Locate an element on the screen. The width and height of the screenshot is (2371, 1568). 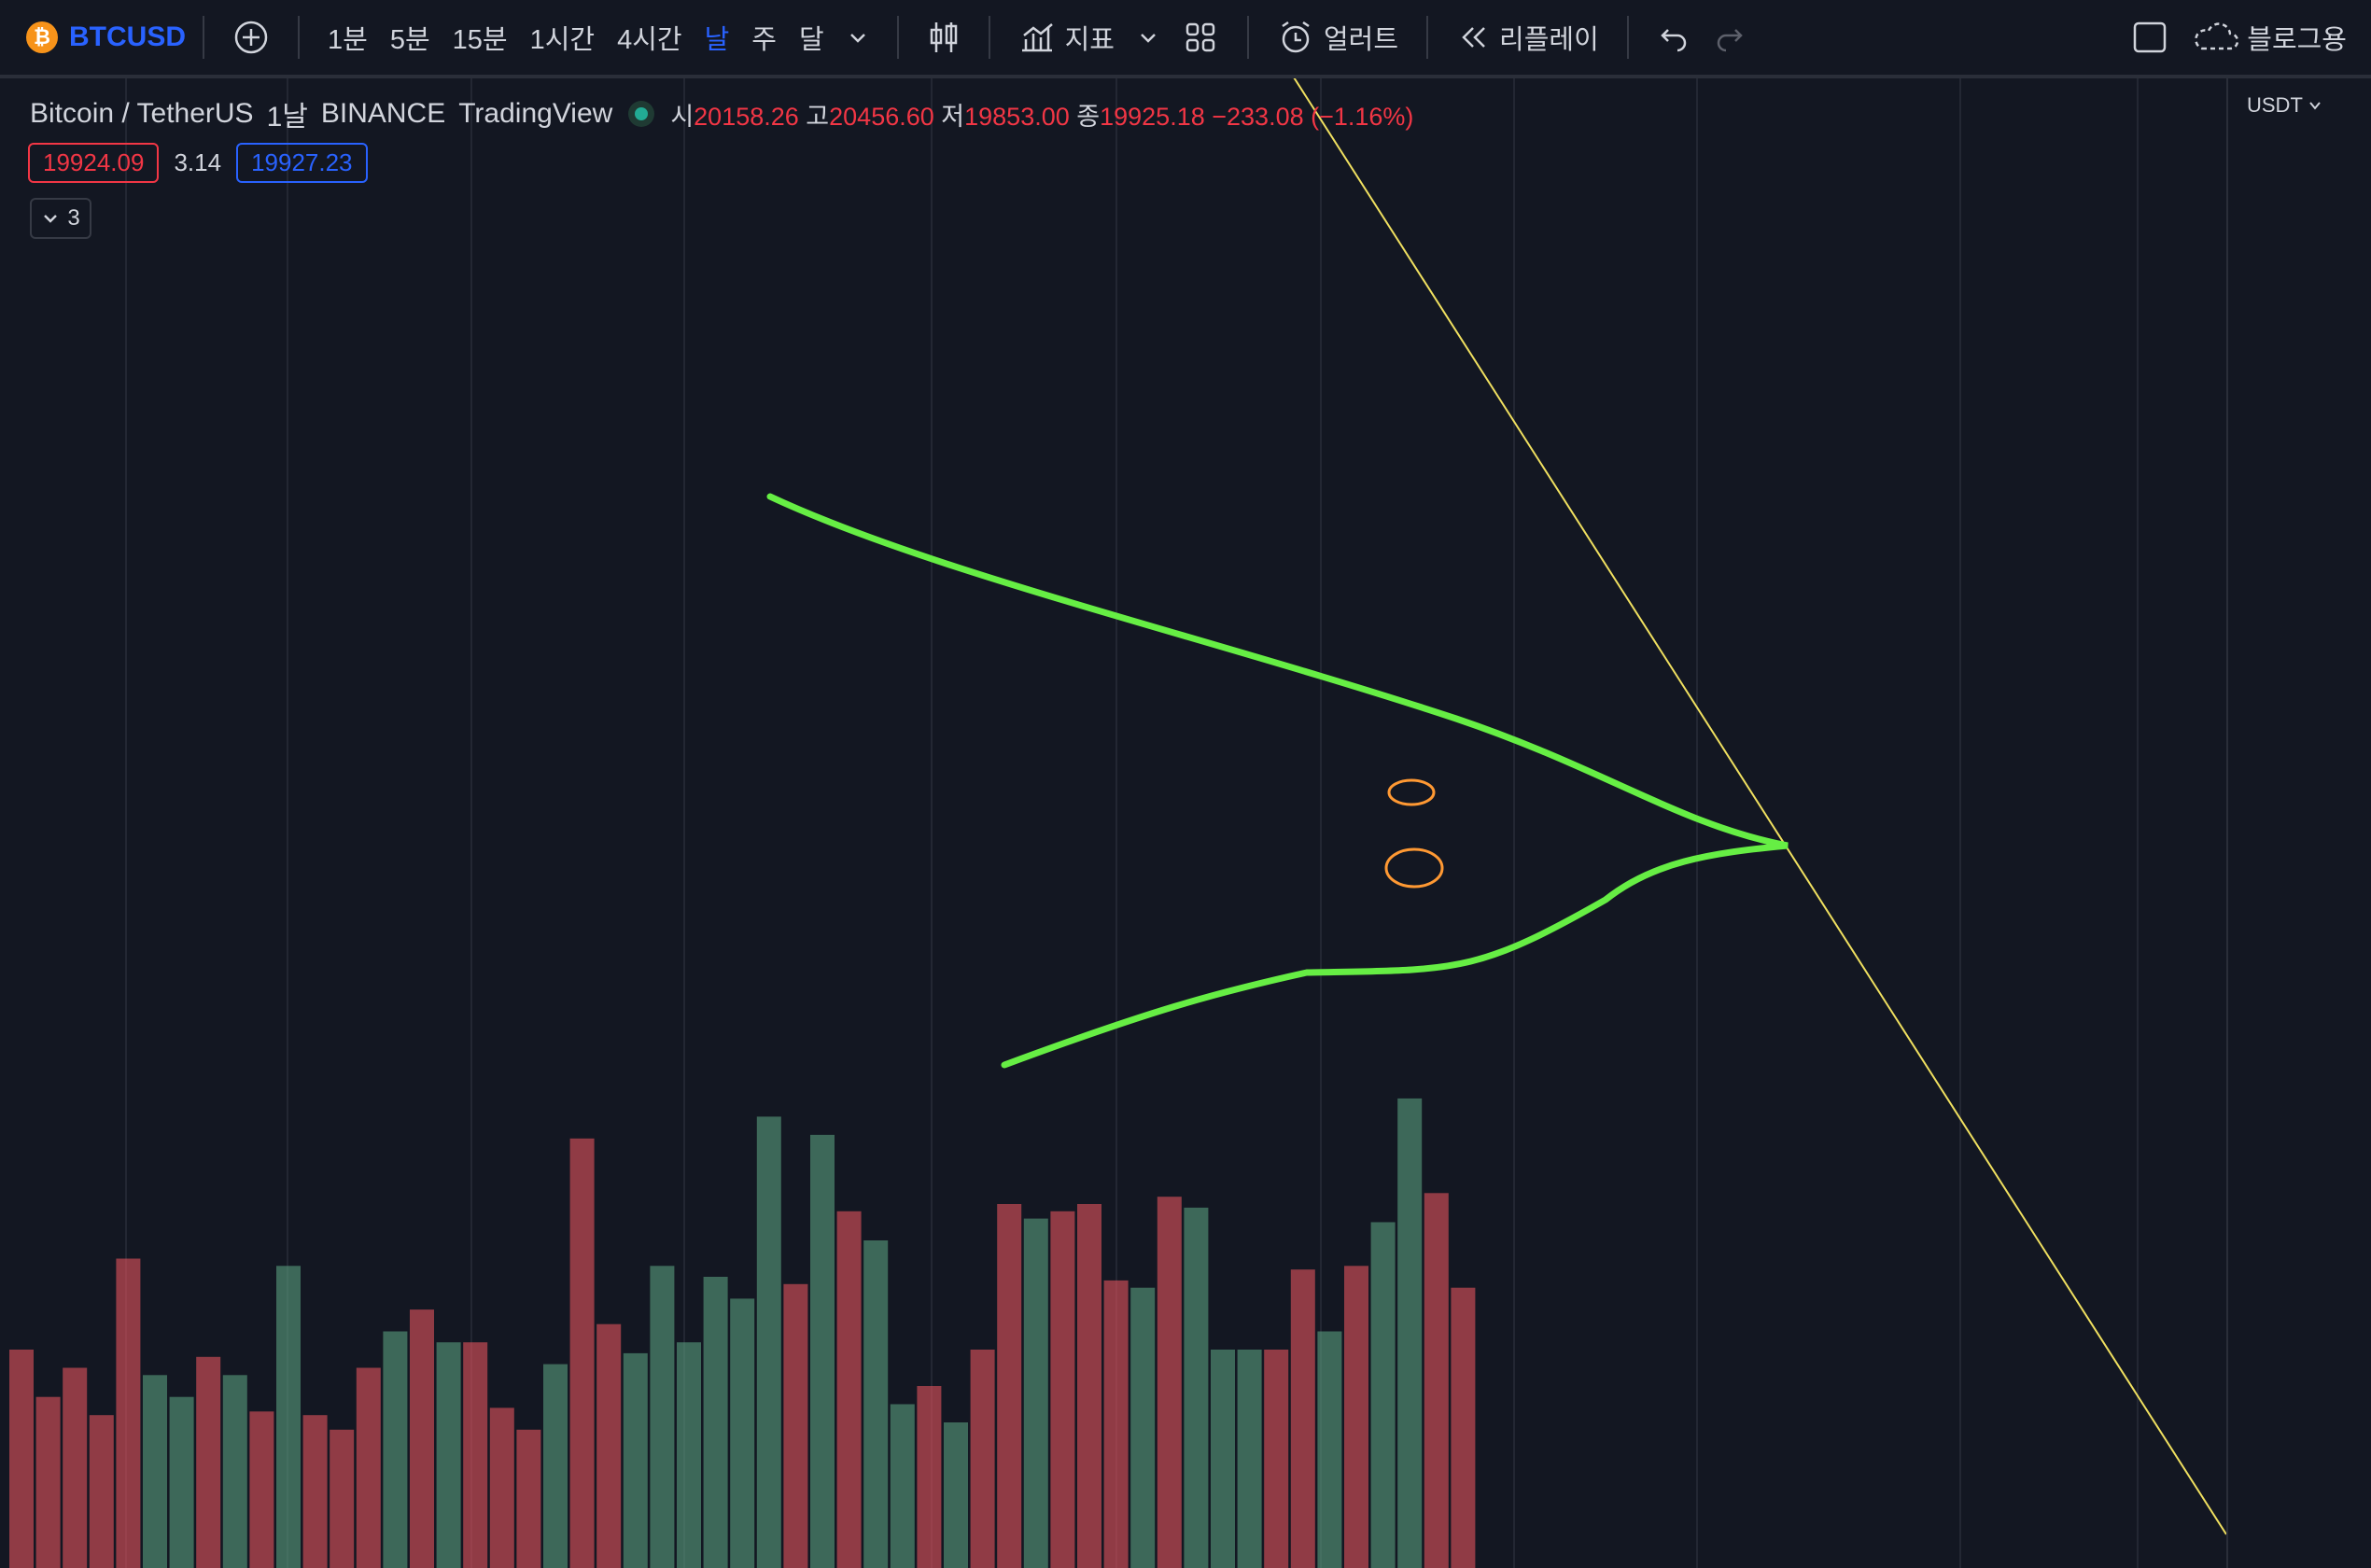
currency-label: USDT is located at coordinates (2275, 105).